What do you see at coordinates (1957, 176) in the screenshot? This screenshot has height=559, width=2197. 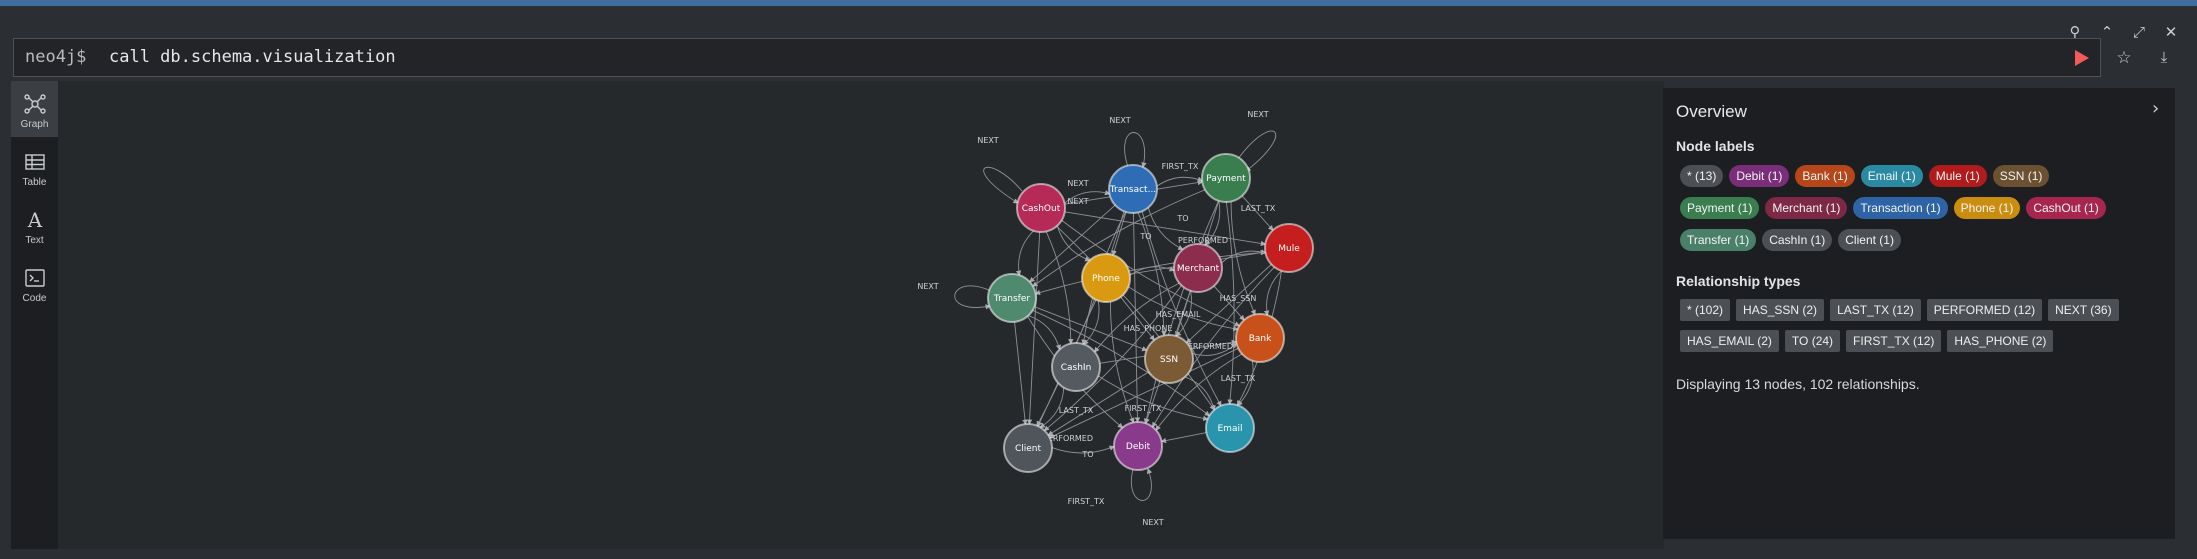 I see `node-label-pill: Mule (1)` at bounding box center [1957, 176].